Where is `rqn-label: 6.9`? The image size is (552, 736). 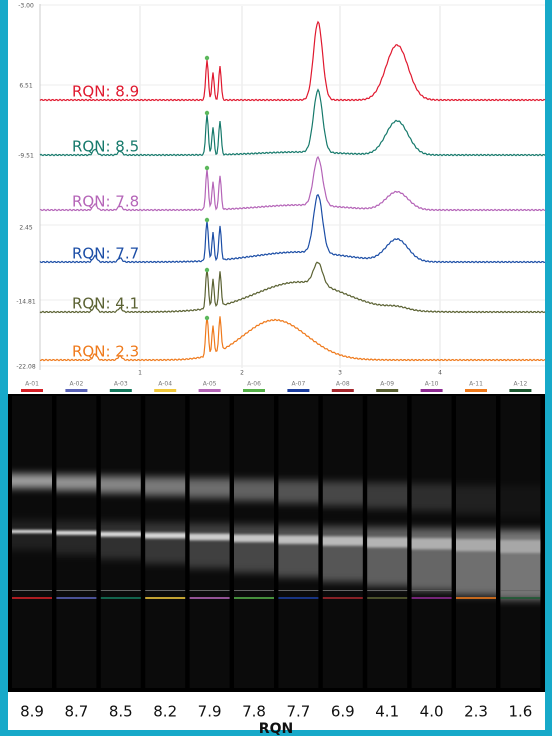
rqn-label: 6.9 is located at coordinates (343, 712).